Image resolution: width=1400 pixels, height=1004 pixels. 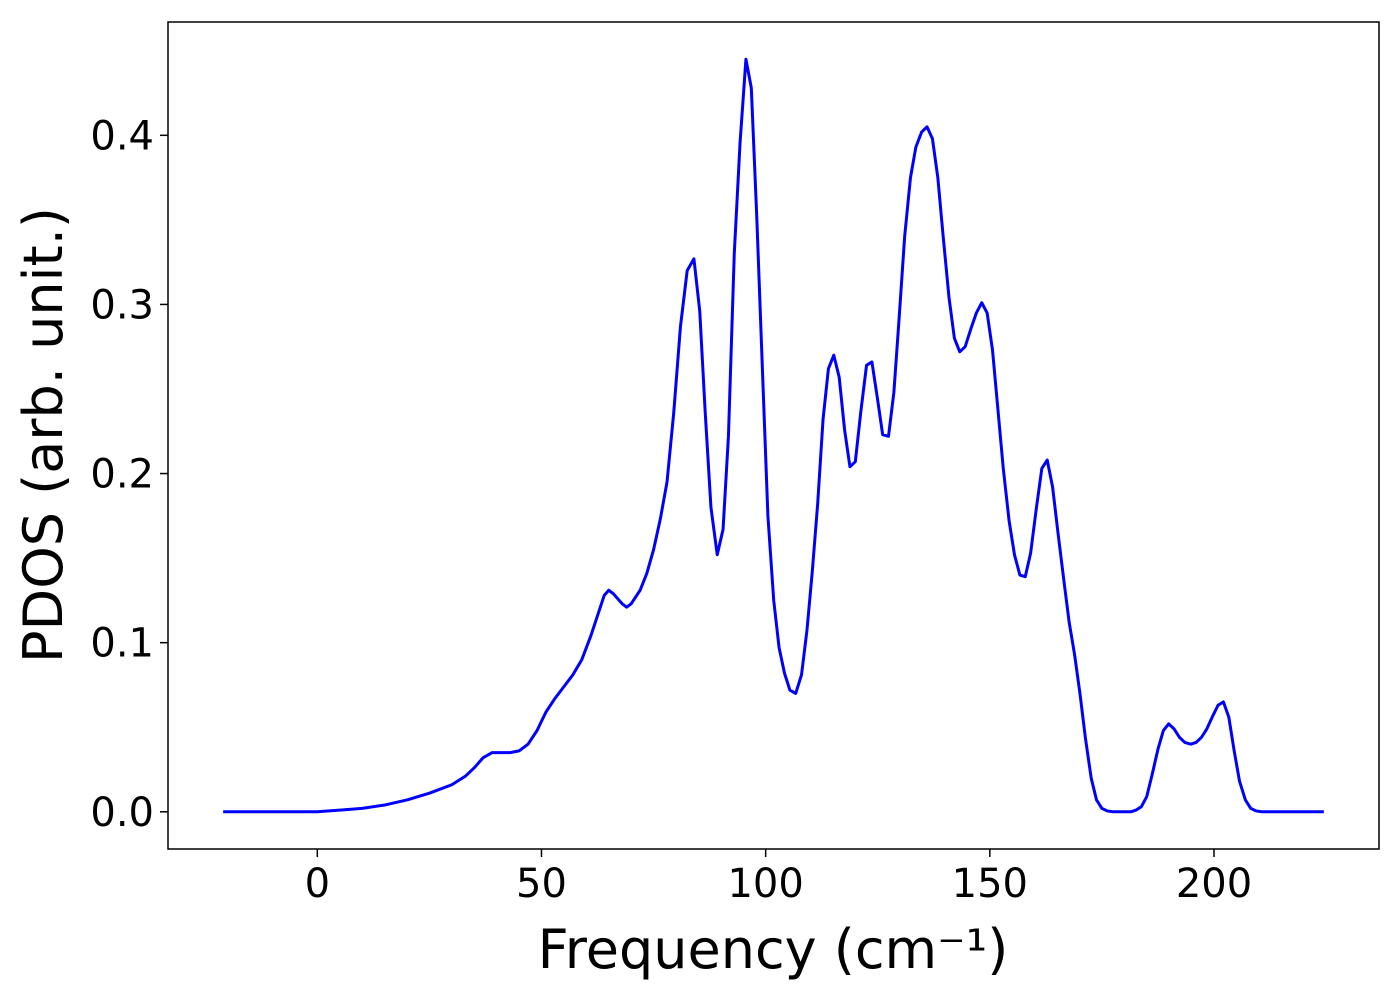 What do you see at coordinates (1214, 884) in the screenshot?
I see `x-tick-label: 200` at bounding box center [1214, 884].